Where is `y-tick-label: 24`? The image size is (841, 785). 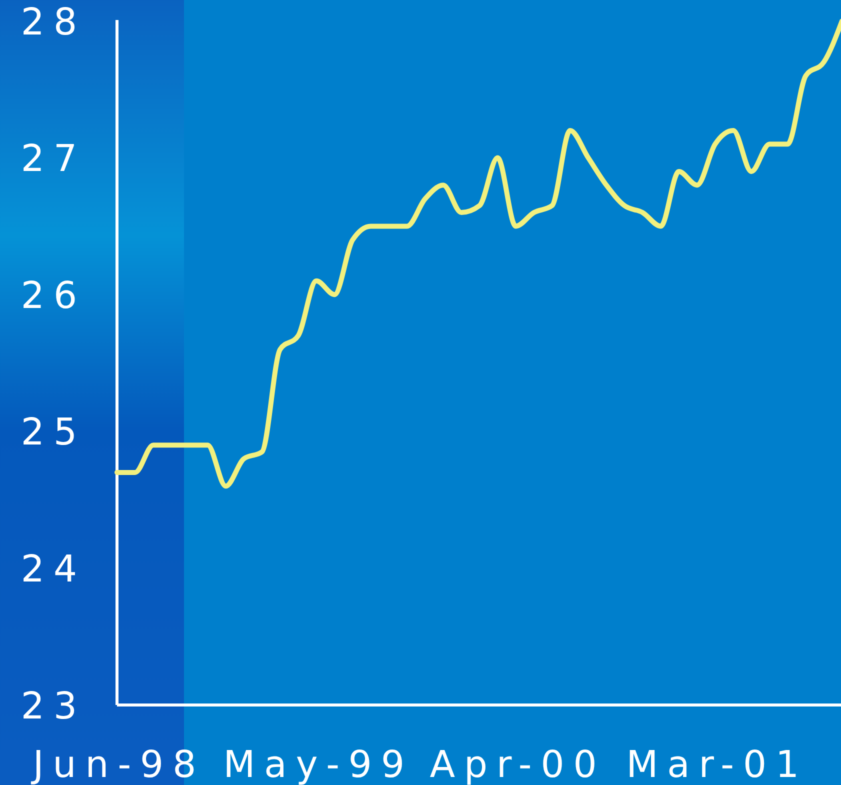
y-tick-label: 24 is located at coordinates (53, 569).